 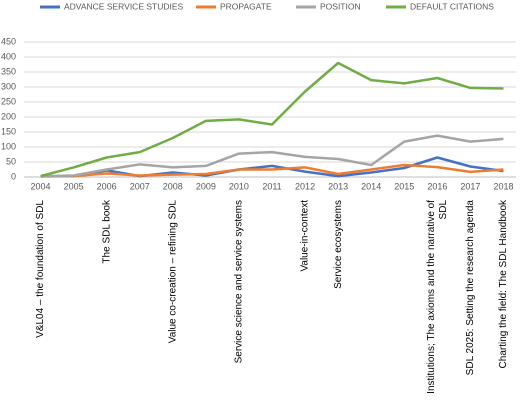 I want to click on y-tick-label: 200, so click(x=8, y=116).